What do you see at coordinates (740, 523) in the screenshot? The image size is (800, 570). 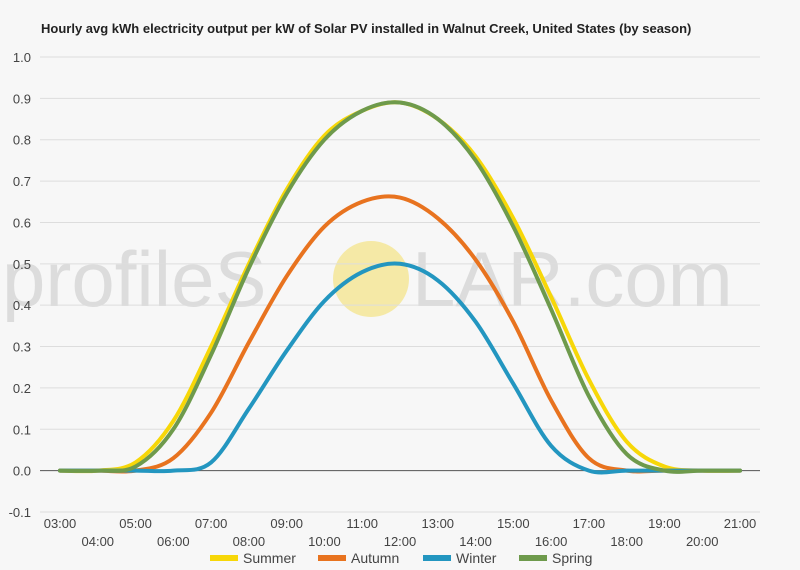 I see `x-tick-label: 21:00` at bounding box center [740, 523].